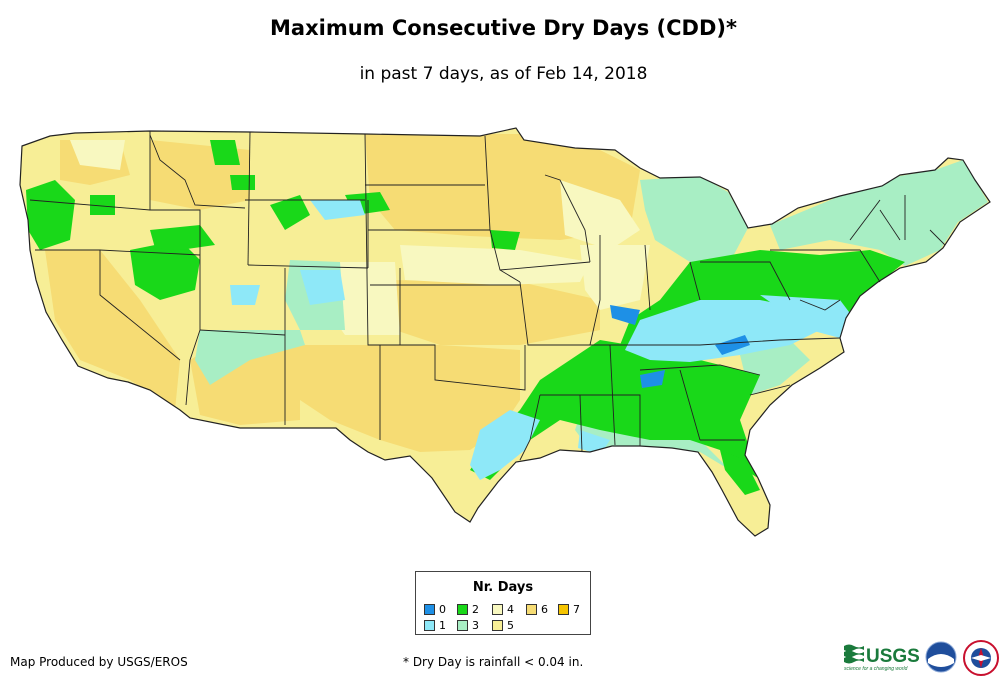  Describe the element at coordinates (503, 587) in the screenshot. I see `legend-title: Nr. Days` at that location.